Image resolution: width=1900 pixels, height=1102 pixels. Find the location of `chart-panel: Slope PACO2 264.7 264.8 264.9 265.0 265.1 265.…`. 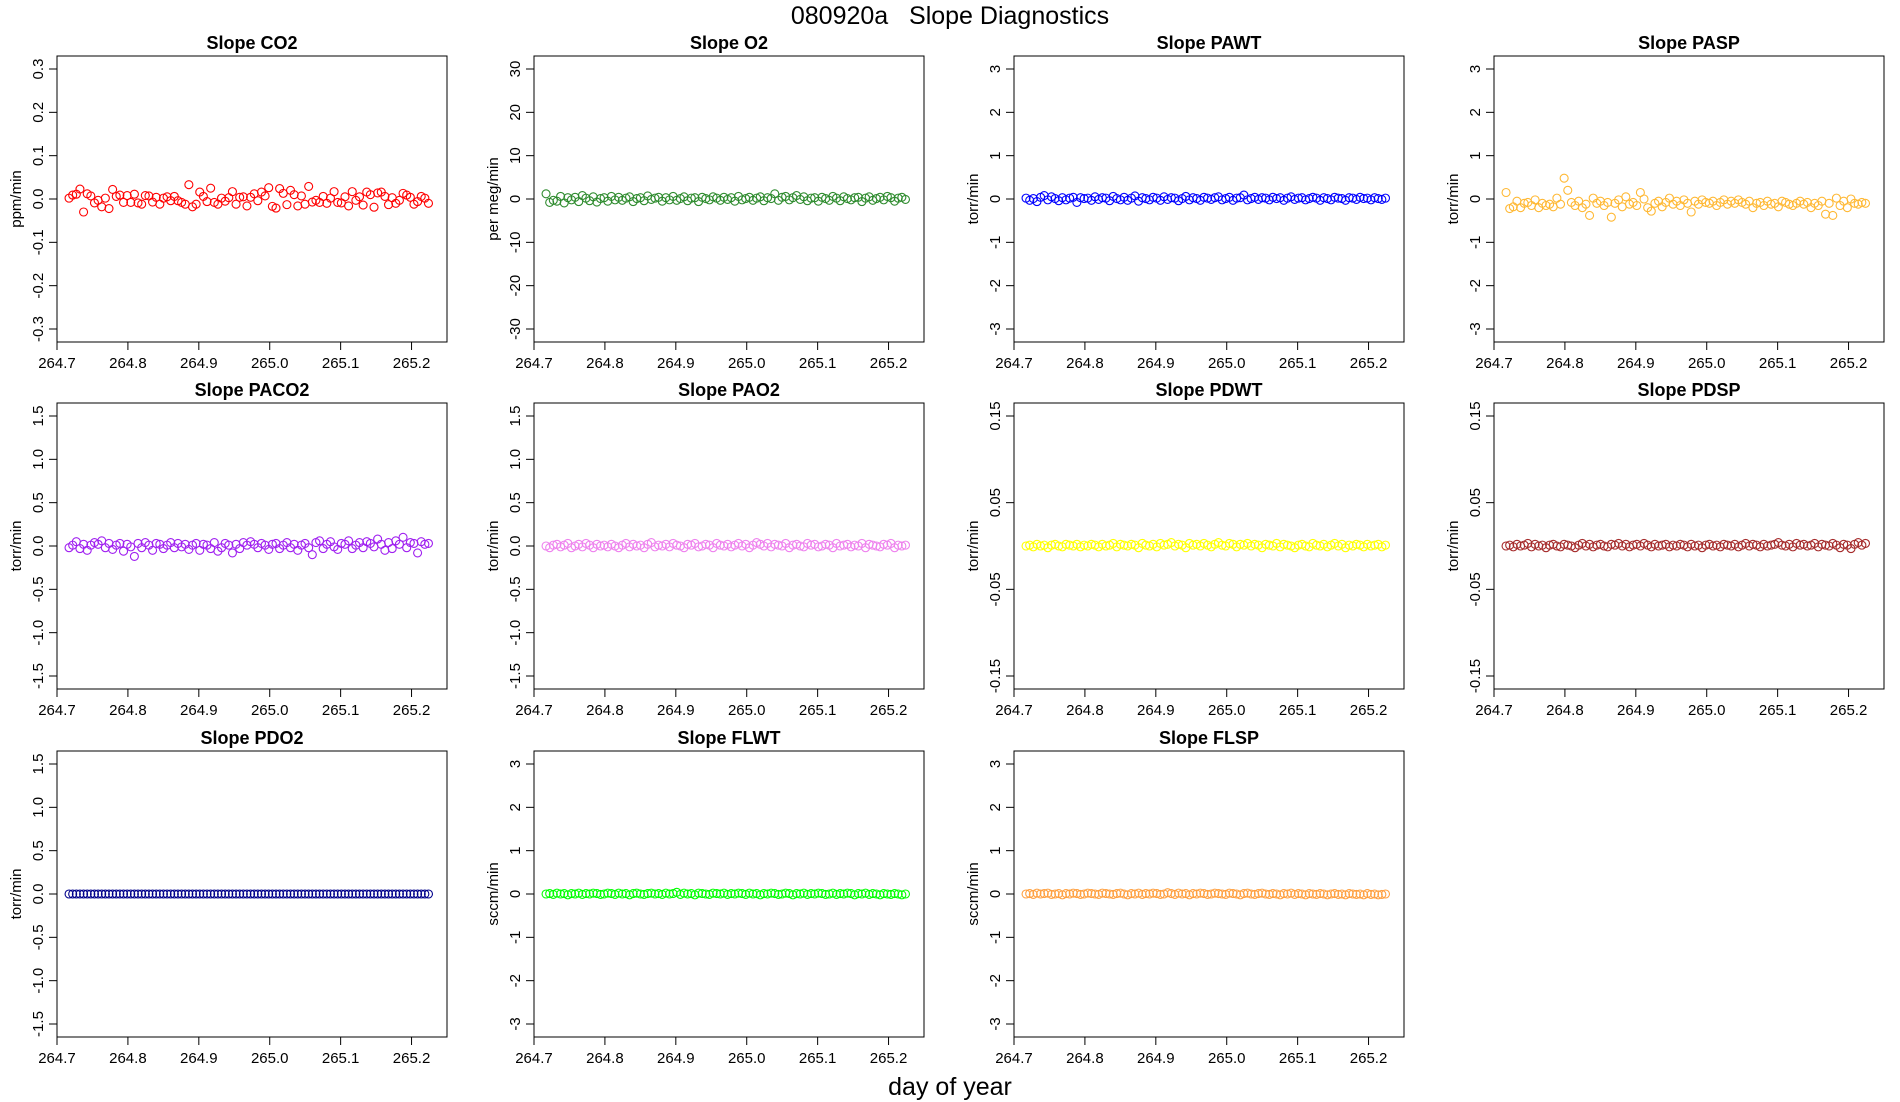

chart-panel: Slope PACO2 264.7 264.8 264.9 265.0 265.1 265.… is located at coordinates (228, 549).